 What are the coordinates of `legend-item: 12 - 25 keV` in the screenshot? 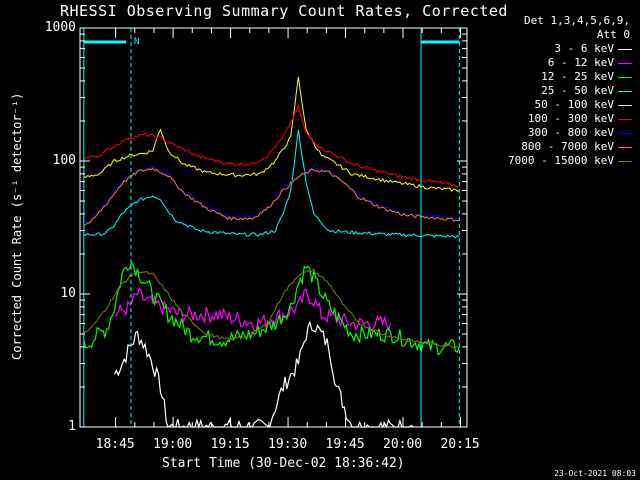 It's located at (558, 77).